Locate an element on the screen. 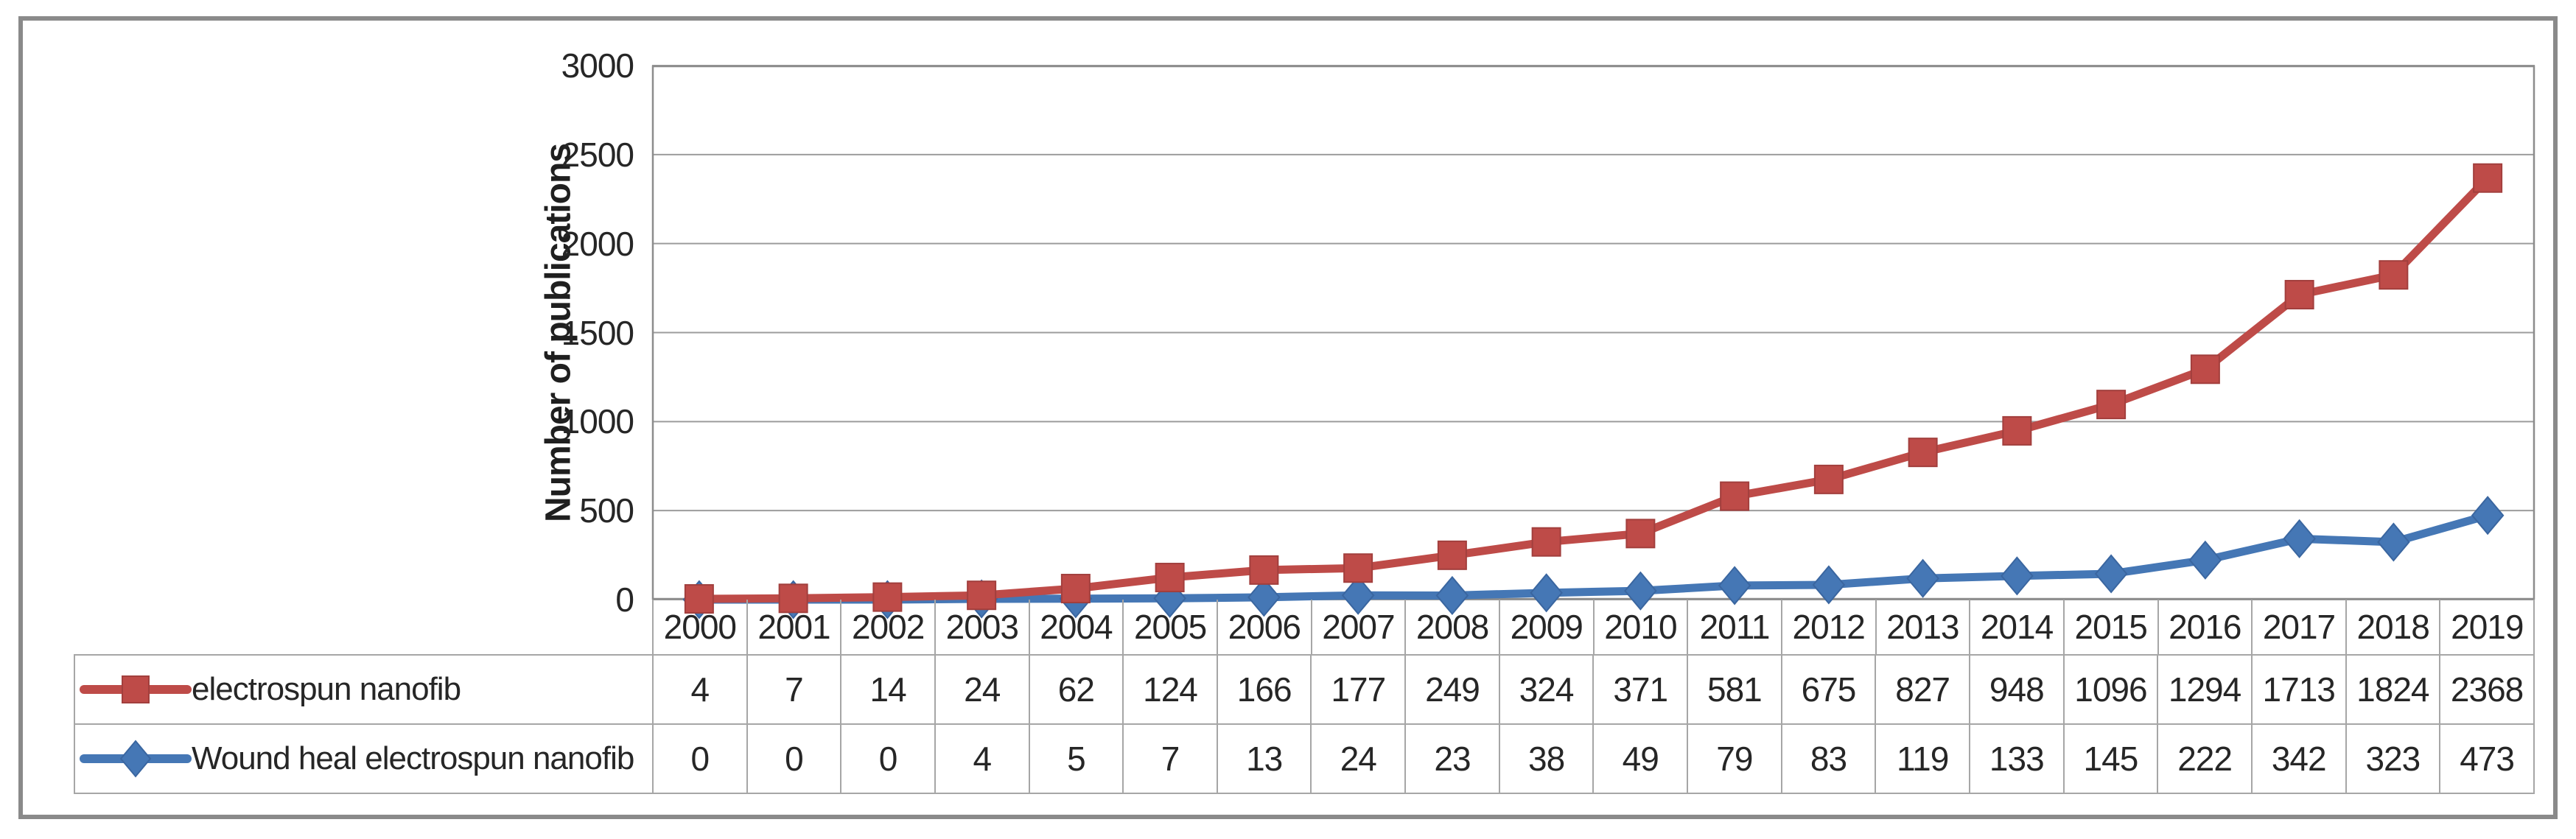 Image resolution: width=2576 pixels, height=839 pixels. table-cell-value: 1713 is located at coordinates (2298, 689).